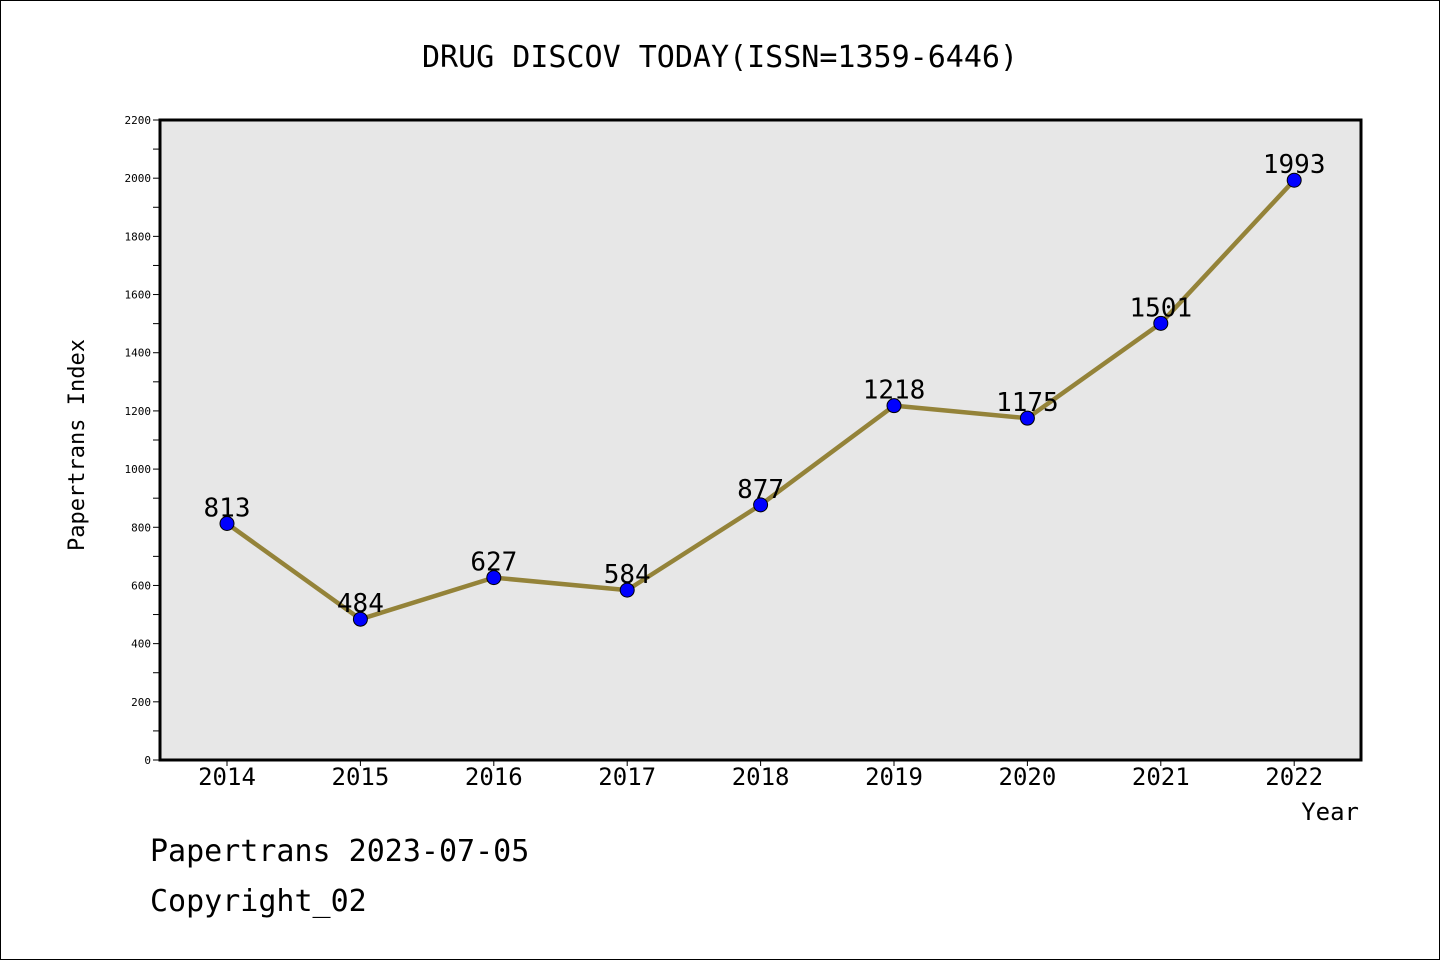 This screenshot has width=1440, height=960. I want to click on y-tick-label: 2200, so click(138, 120).